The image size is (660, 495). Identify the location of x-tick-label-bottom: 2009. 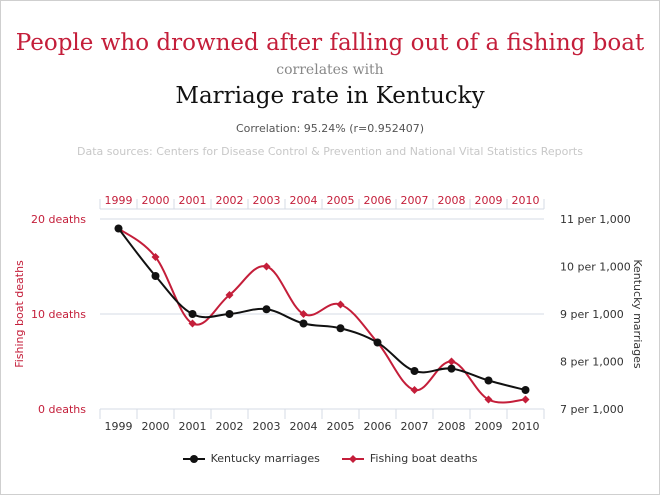
(489, 426).